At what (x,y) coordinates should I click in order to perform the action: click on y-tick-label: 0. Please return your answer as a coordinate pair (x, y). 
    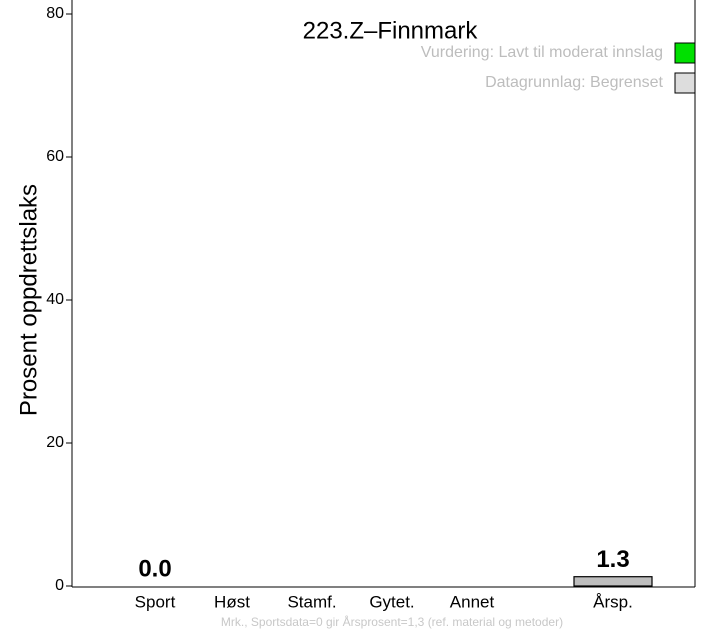
    Looking at the image, I should click on (59, 585).